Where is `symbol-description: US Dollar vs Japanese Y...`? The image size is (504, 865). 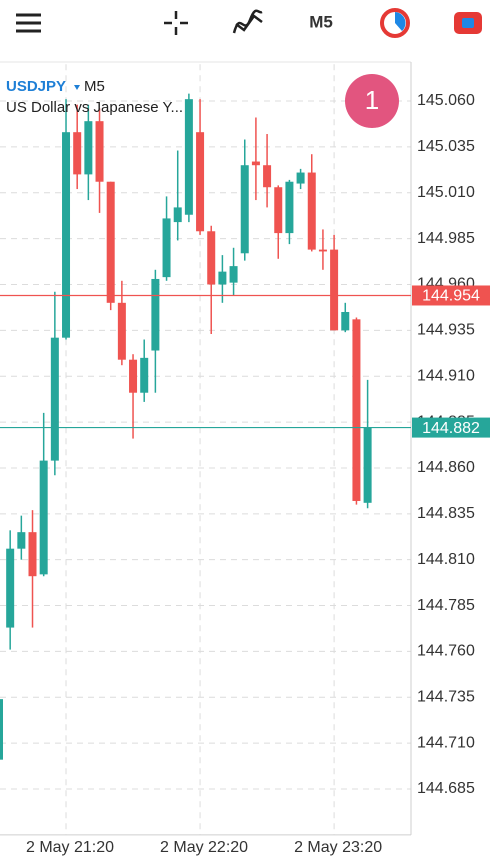 symbol-description: US Dollar vs Japanese Y... is located at coordinates (94, 107).